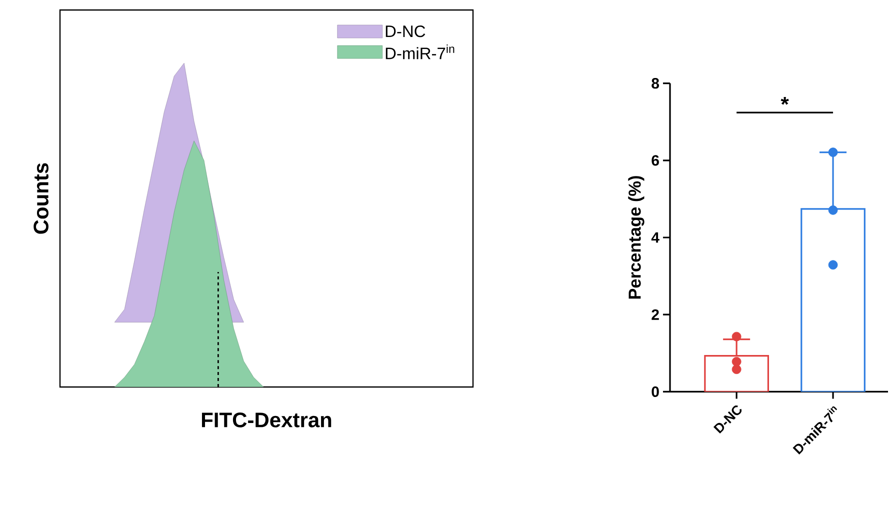 The width and height of the screenshot is (890, 512). Describe the element at coordinates (655, 392) in the screenshot. I see `y-tick-label: 0` at that location.